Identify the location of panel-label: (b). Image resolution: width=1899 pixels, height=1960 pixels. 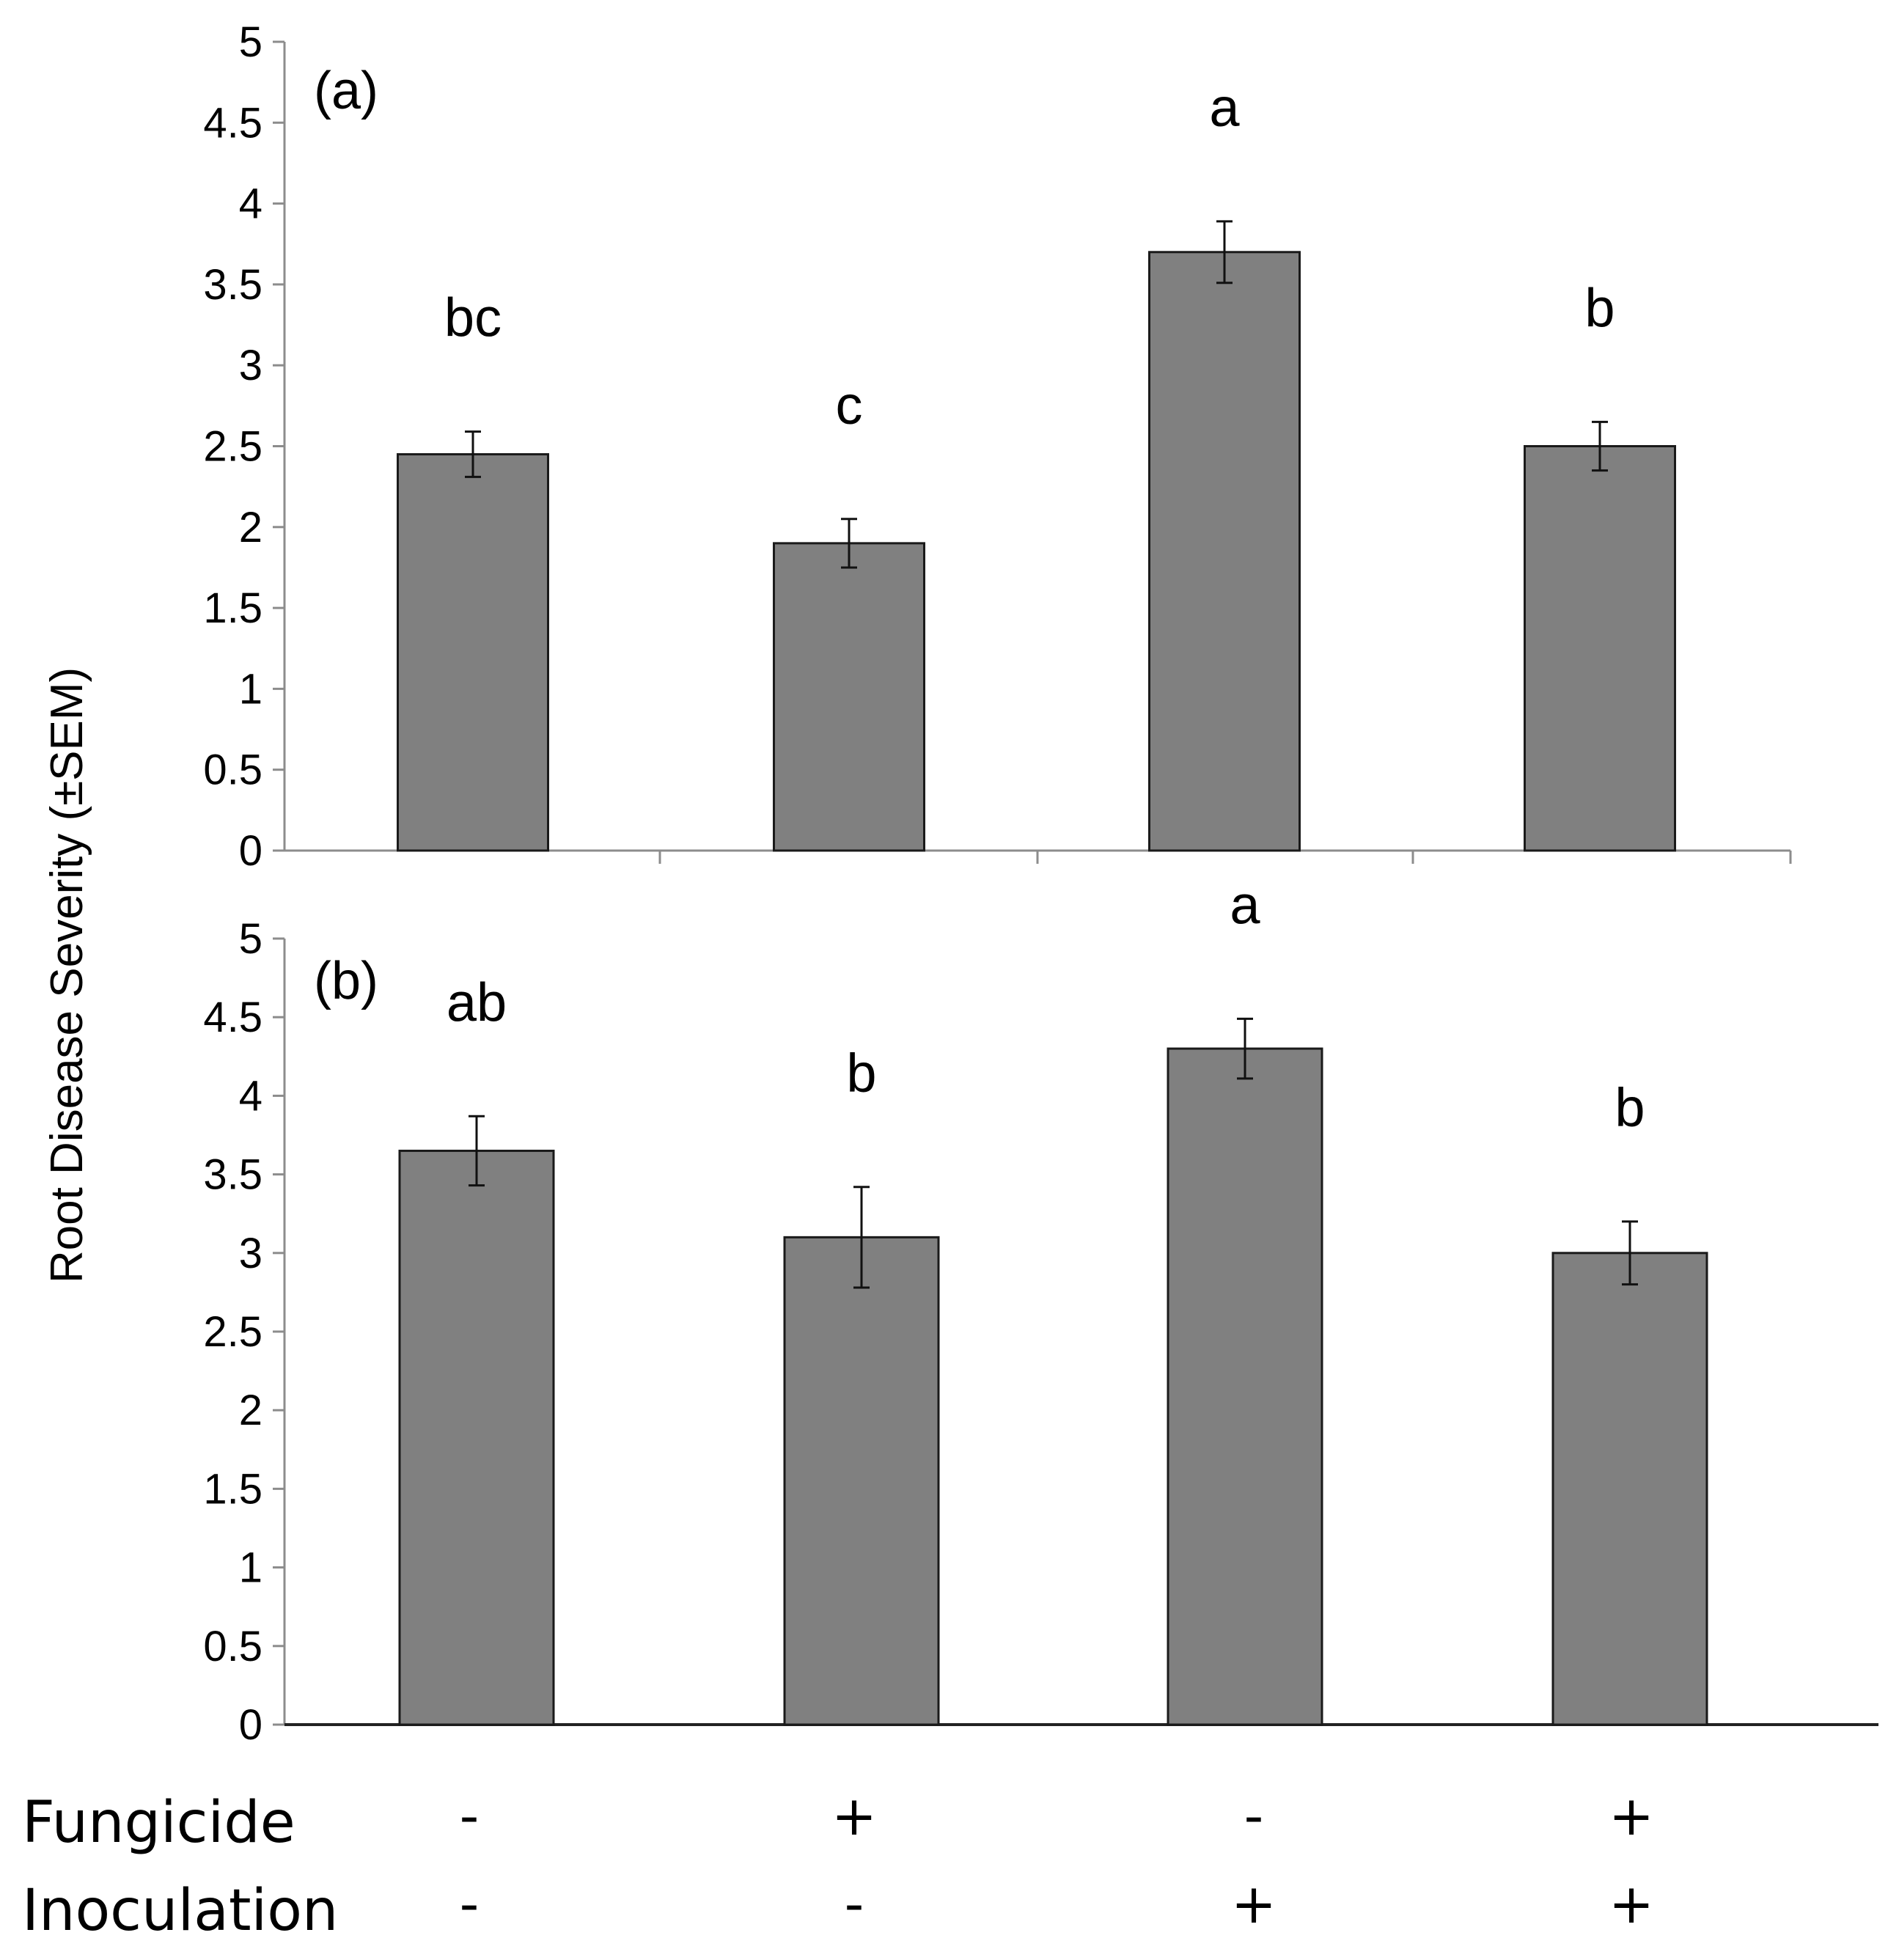
(346, 981).